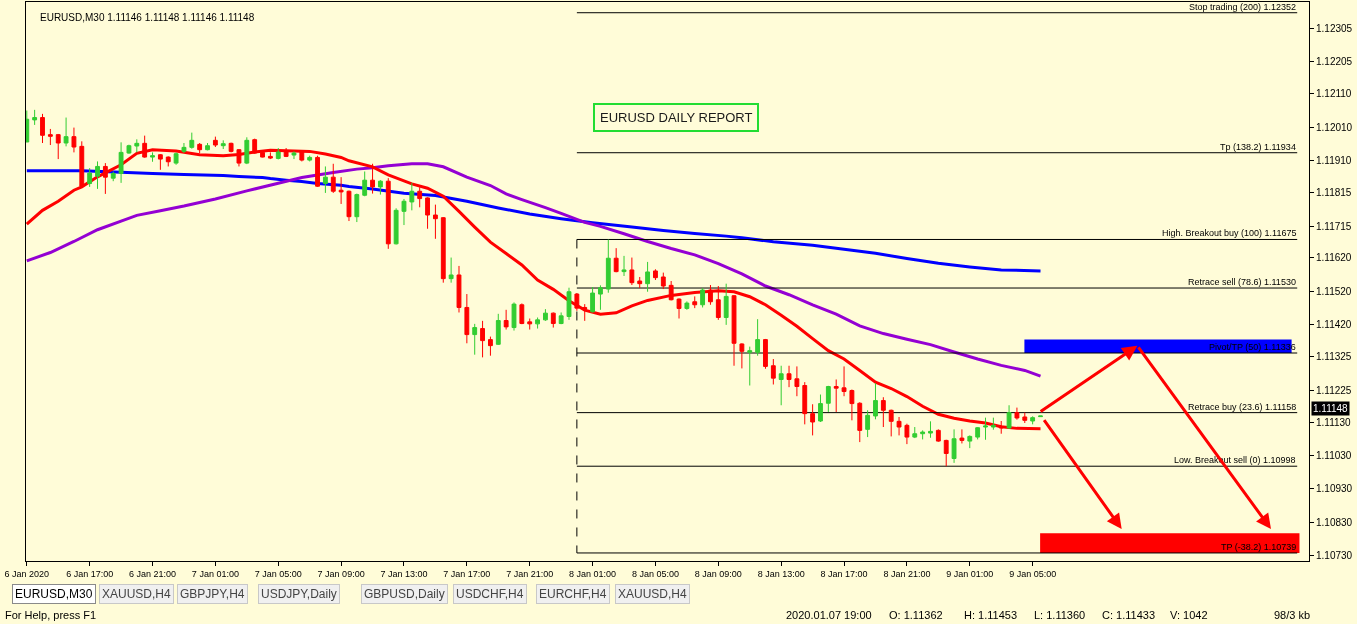 Image resolution: width=1357 pixels, height=624 pixels. Describe the element at coordinates (147, 17) in the screenshot. I see `text: EURUSD,M30 1.11146 1.11148 1.11146 1.11148` at that location.